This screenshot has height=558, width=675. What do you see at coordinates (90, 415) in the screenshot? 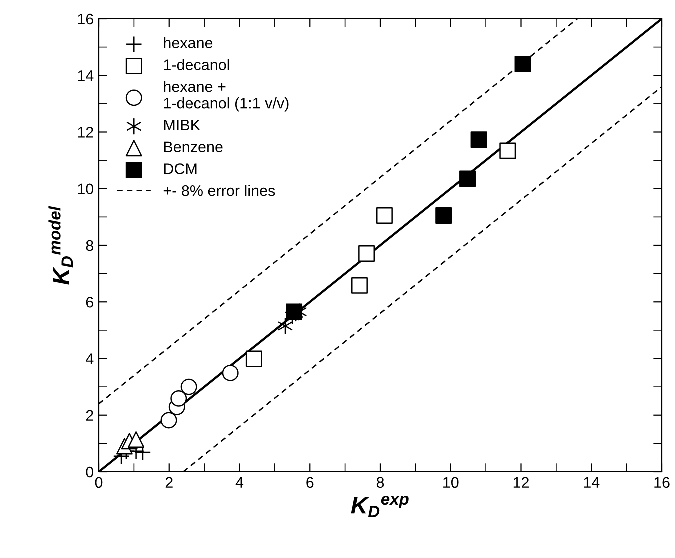
I see `y-tick-label: 2` at bounding box center [90, 415].